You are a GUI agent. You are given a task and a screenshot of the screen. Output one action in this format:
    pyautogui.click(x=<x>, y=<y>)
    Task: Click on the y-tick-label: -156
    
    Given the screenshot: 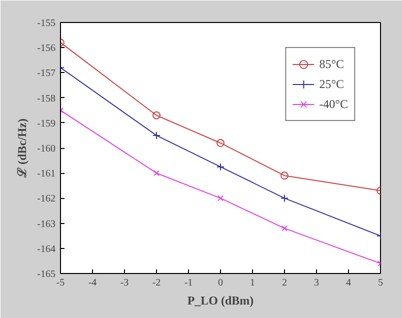 What is the action you would take?
    pyautogui.click(x=46, y=48)
    